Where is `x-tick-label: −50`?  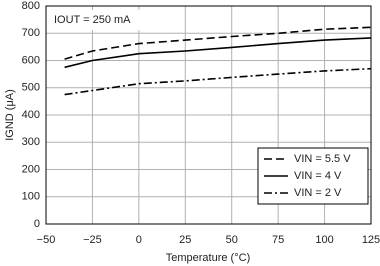 x-tick-label: −50 is located at coordinates (46, 240).